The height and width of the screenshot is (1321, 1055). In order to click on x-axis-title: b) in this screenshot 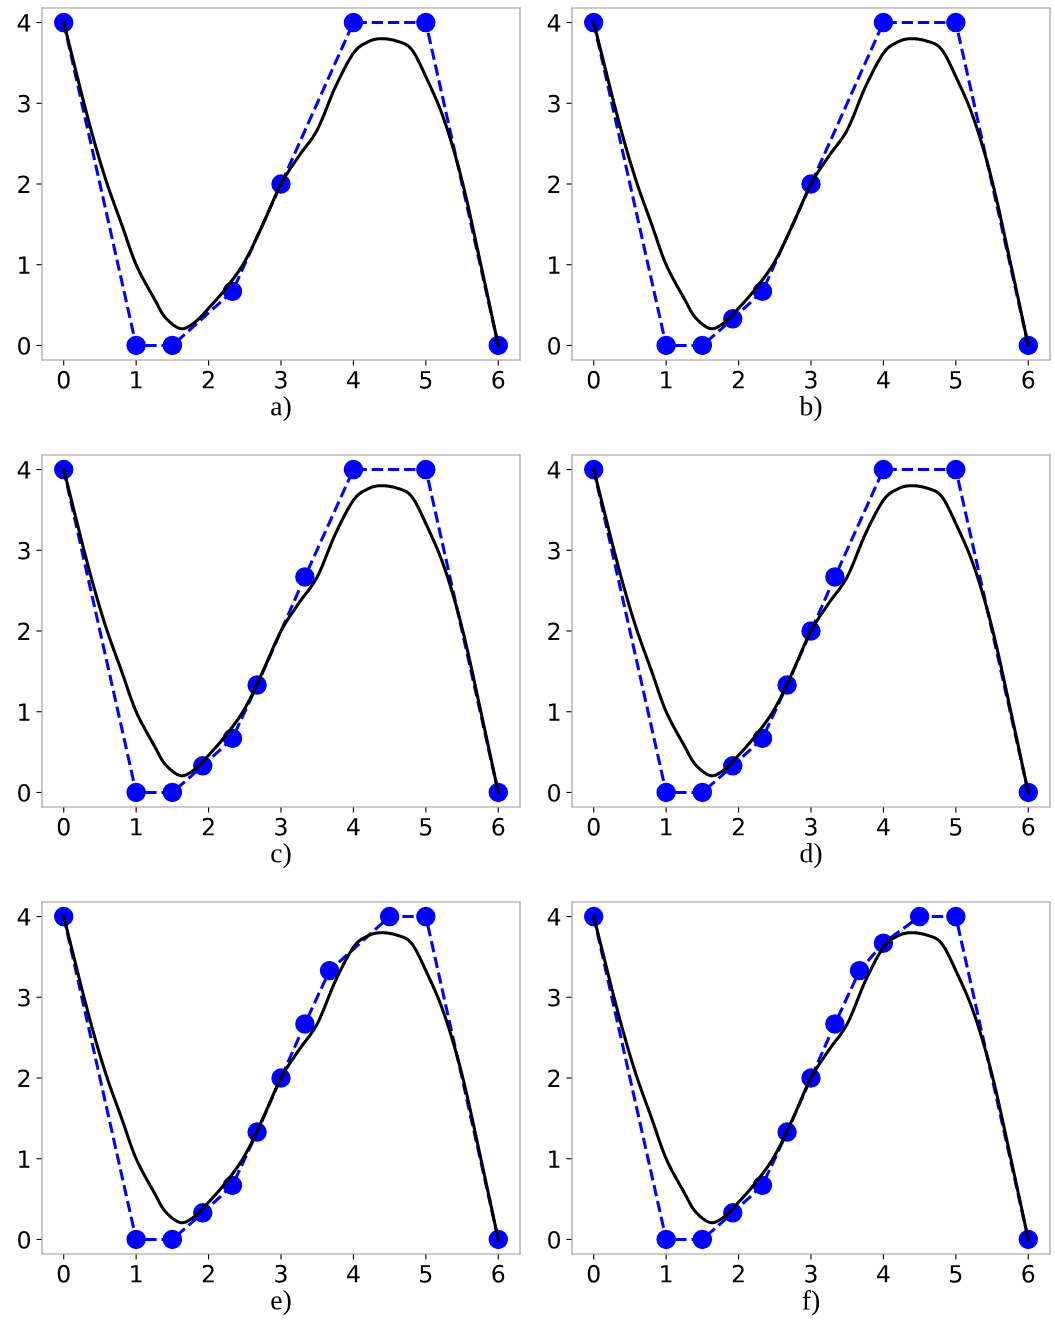, I will do `click(810, 409)`.